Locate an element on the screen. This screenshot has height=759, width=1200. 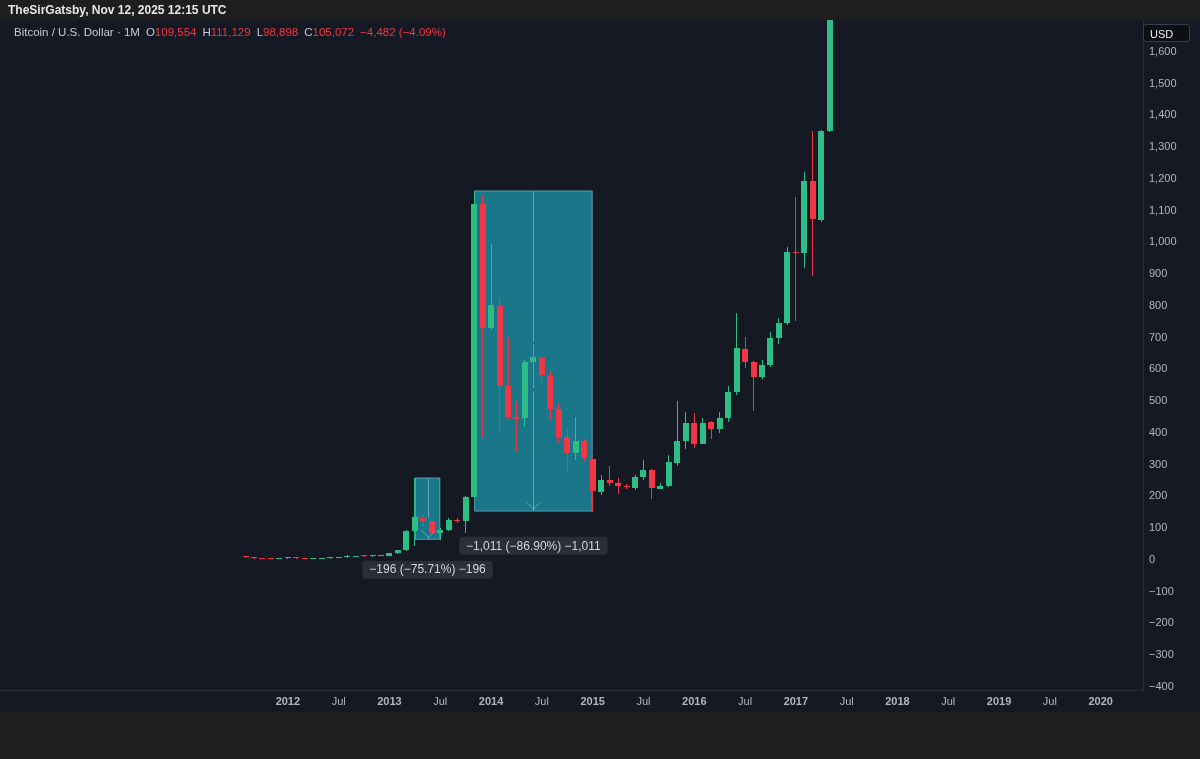
y-tick-label: 500 is located at coordinates (1158, 400).